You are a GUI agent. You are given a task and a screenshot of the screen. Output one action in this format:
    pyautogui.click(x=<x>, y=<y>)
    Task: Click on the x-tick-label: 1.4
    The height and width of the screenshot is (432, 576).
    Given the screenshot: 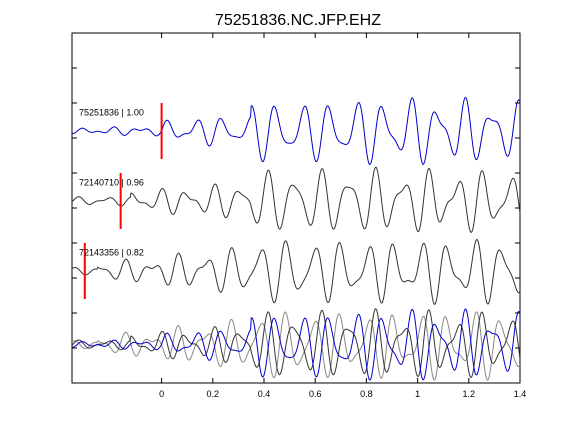 What is the action you would take?
    pyautogui.click(x=520, y=394)
    